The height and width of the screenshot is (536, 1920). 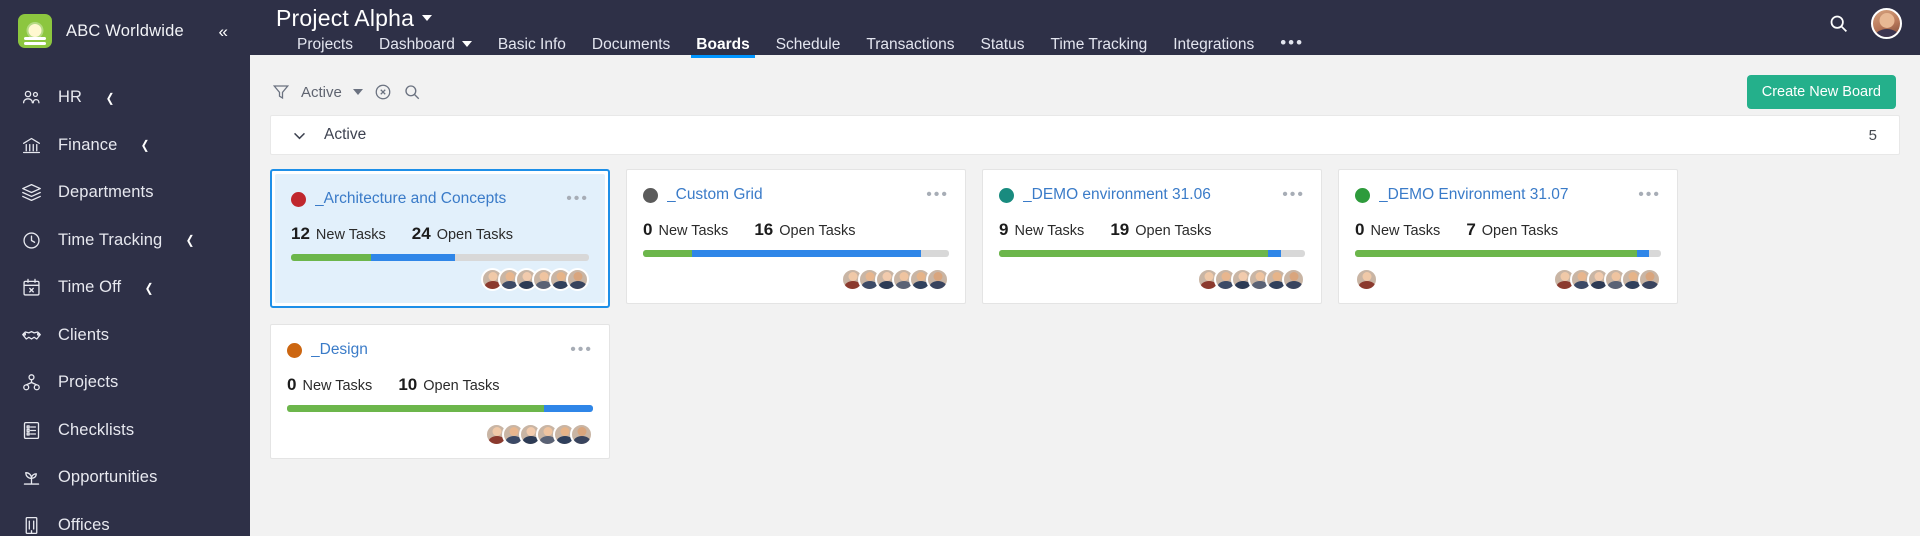 I want to click on sidebar-item-offices: Offices, so click(x=125, y=519).